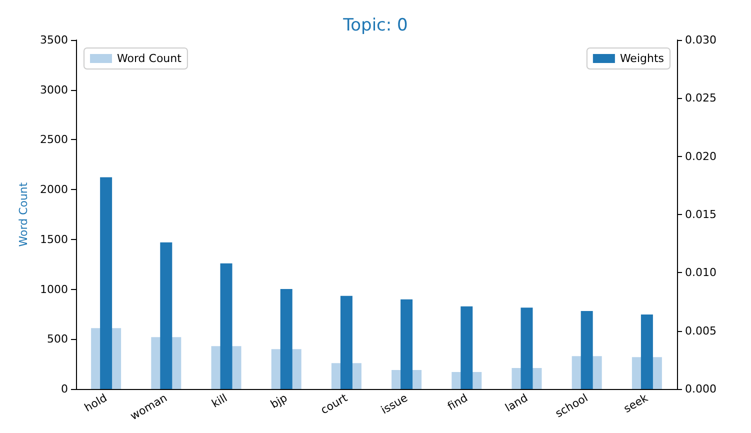  What do you see at coordinates (700, 273) in the screenshot?
I see `y2-tick-label: 0.010` at bounding box center [700, 273].